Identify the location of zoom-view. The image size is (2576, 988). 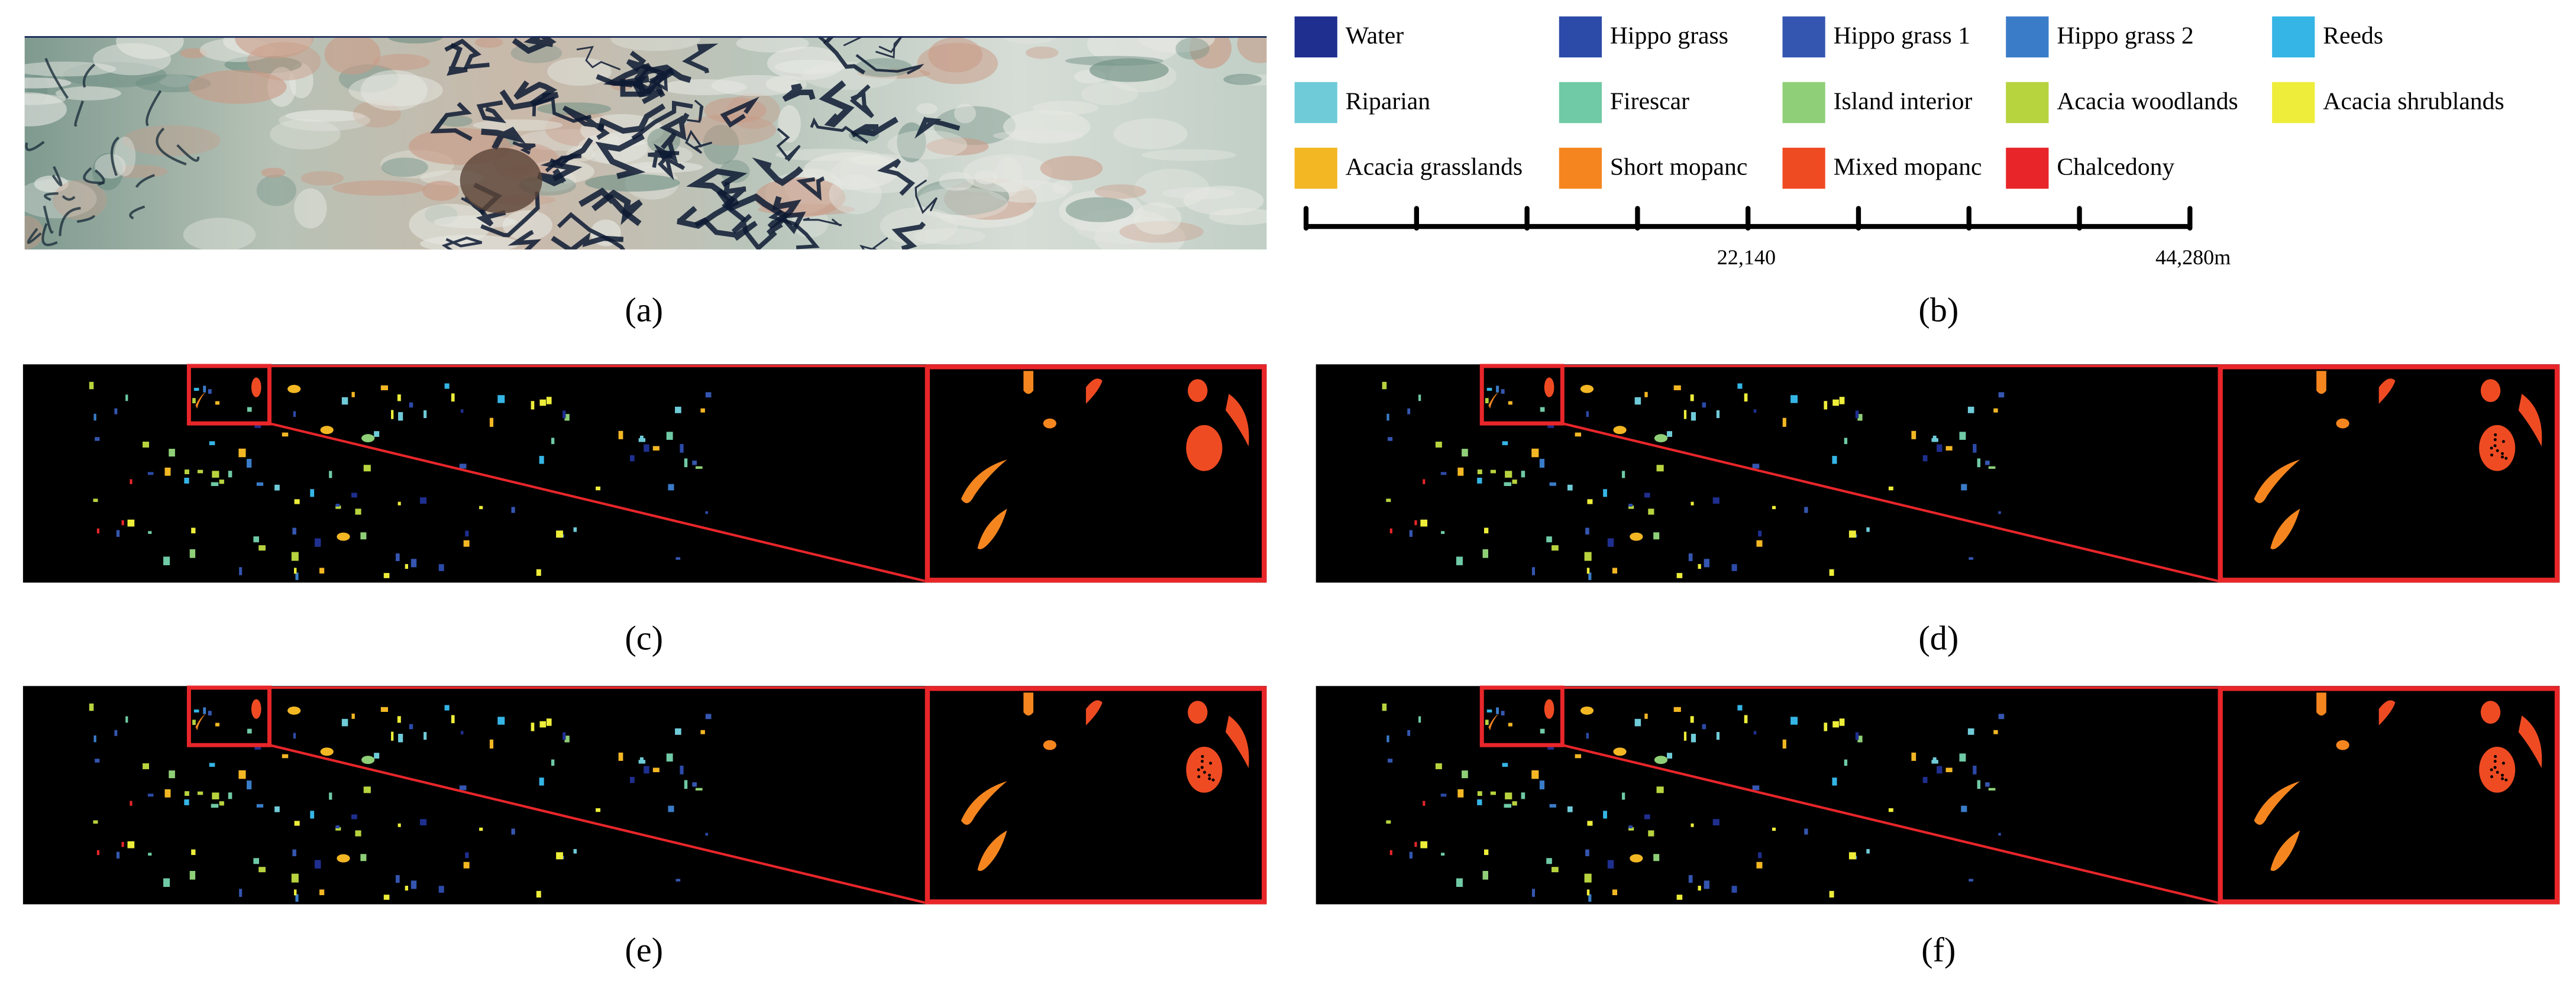
(2389, 473).